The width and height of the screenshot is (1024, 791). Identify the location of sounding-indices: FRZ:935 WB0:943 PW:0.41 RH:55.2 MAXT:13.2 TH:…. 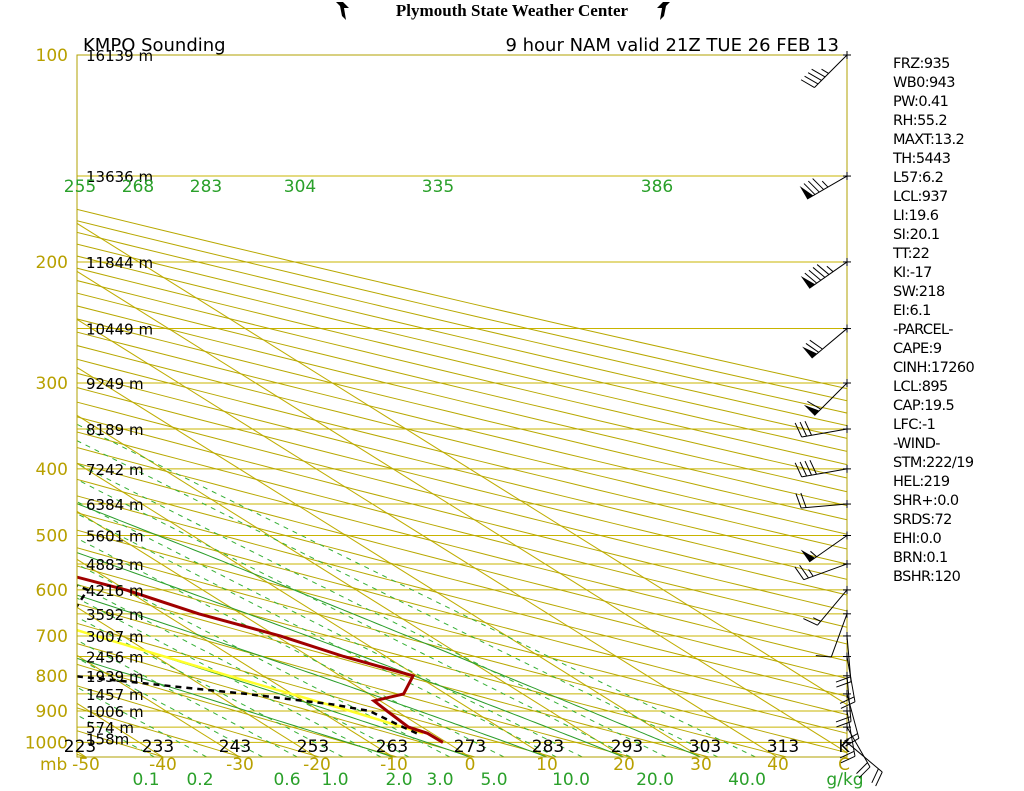
(957, 321).